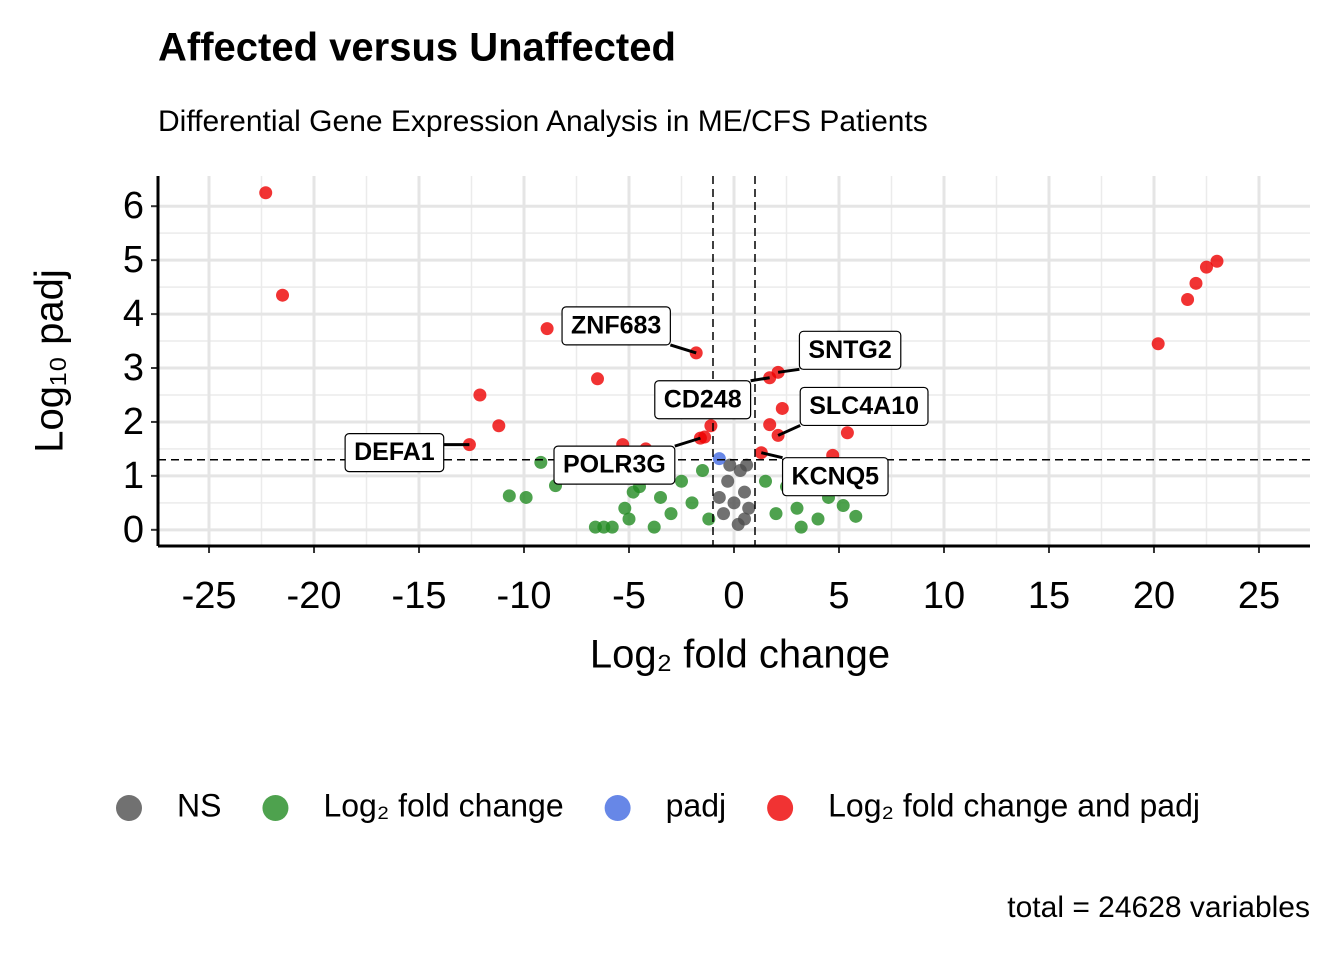 The height and width of the screenshot is (960, 1344). Describe the element at coordinates (1014, 805) in the screenshot. I see `legend-label: Log₂ fold change and padj` at that location.